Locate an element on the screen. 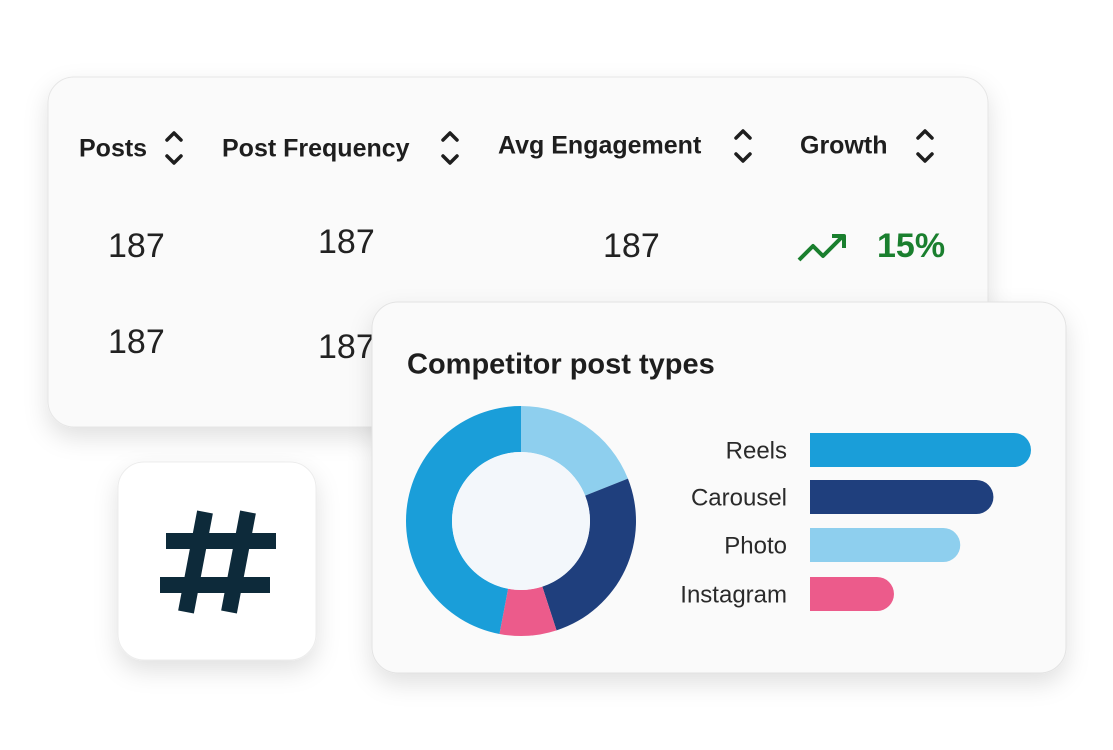 This screenshot has width=1113, height=750. sort-icons is located at coordinates (549, 147).